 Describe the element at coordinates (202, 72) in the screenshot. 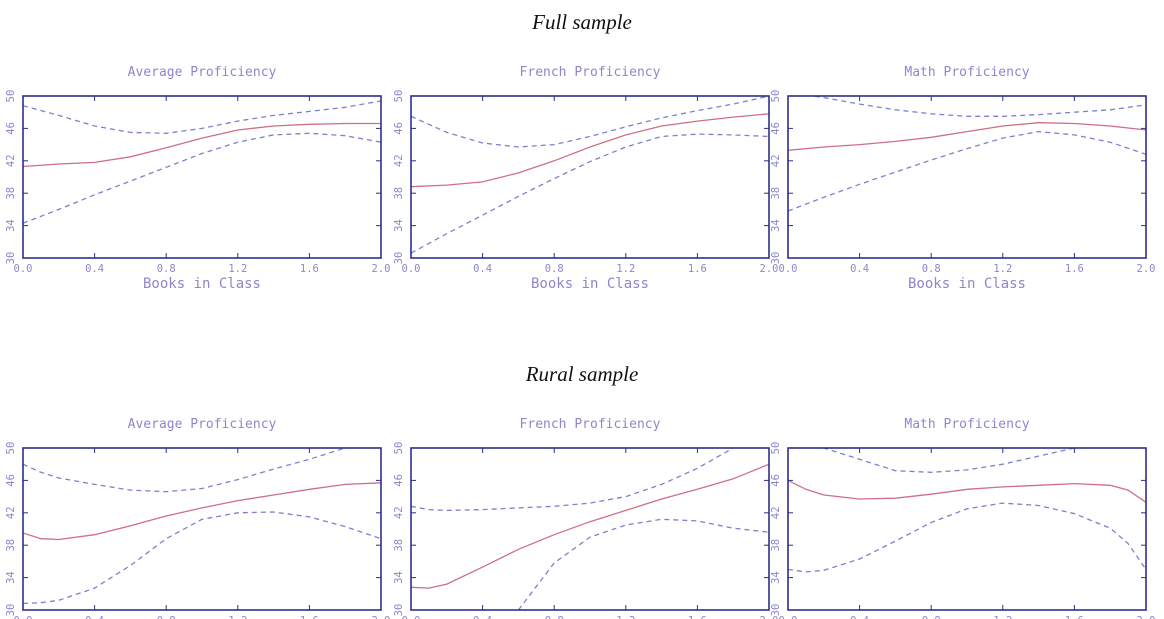

I see `chart-title: Average Proficiency` at that location.